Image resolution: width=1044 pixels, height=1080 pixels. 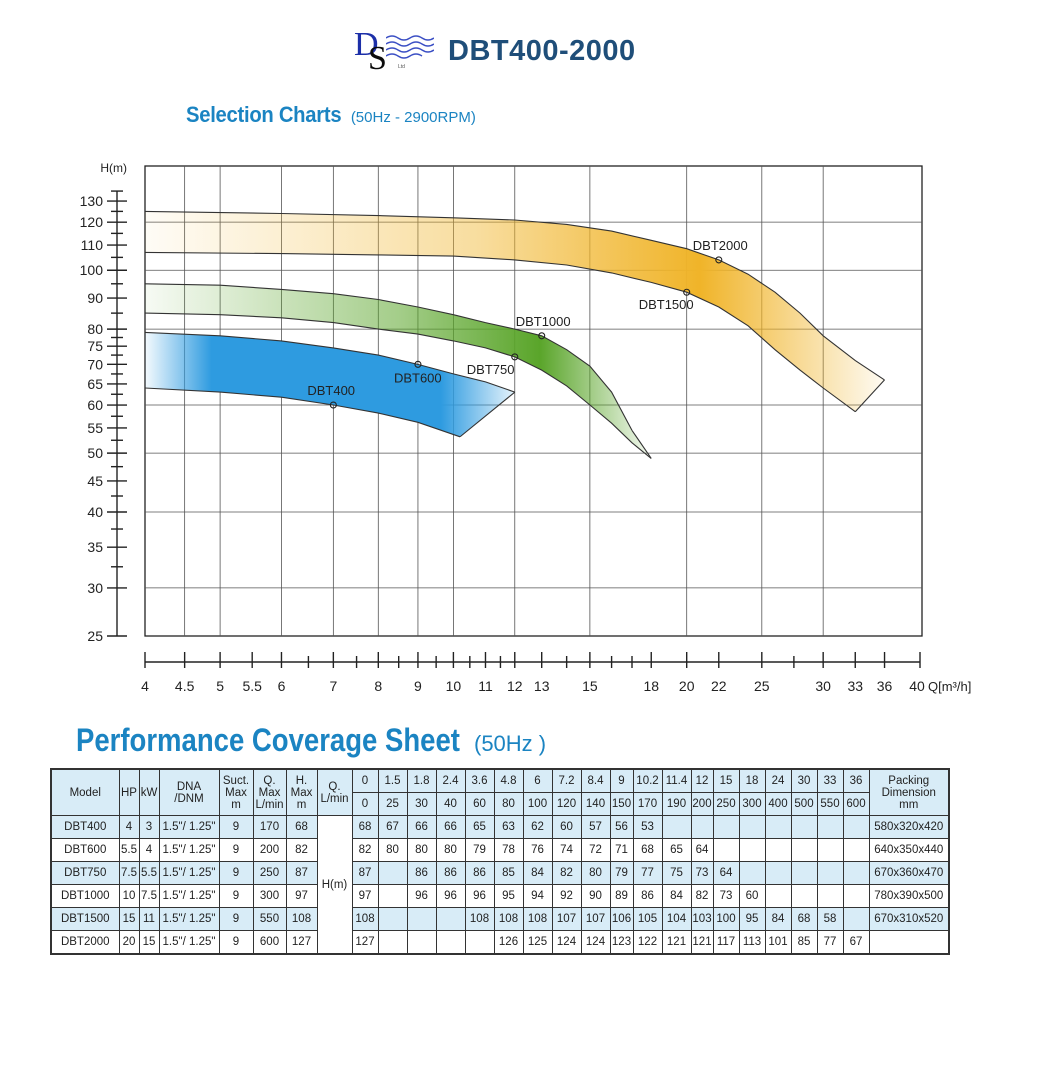 What do you see at coordinates (301, 896) in the screenshot?
I see `cell-hmax: 97` at bounding box center [301, 896].